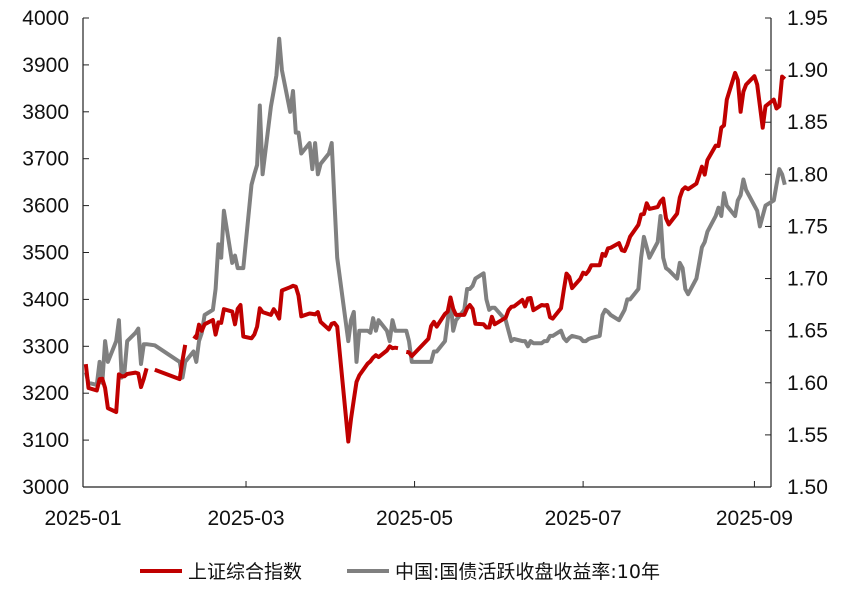 This screenshot has width=847, height=594. I want to click on x-axis-tick-label: 2025-07, so click(583, 518).